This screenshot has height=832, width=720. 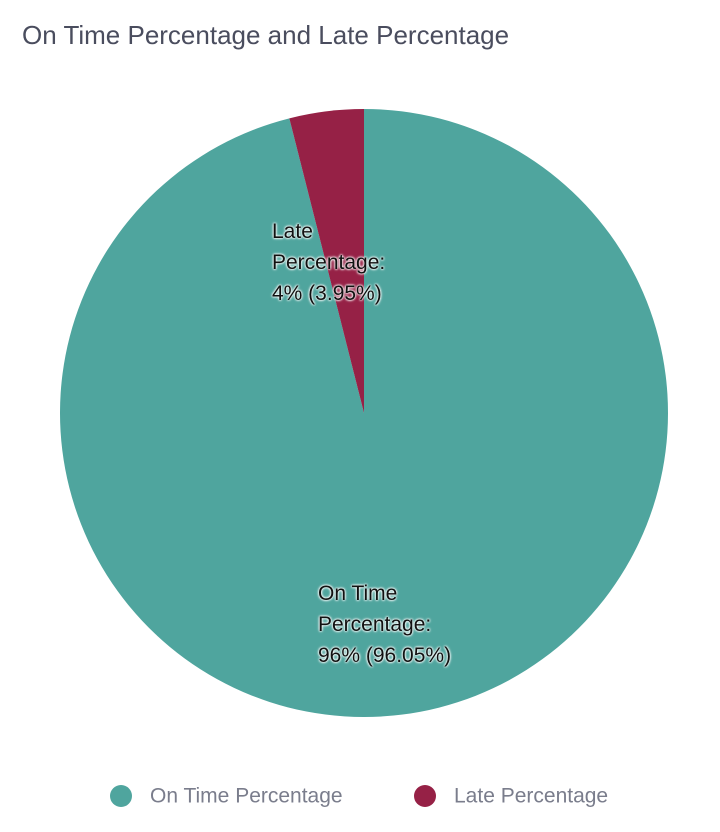 What do you see at coordinates (266, 35) in the screenshot?
I see `chart-title: On Time Percentage and Late Percentage` at bounding box center [266, 35].